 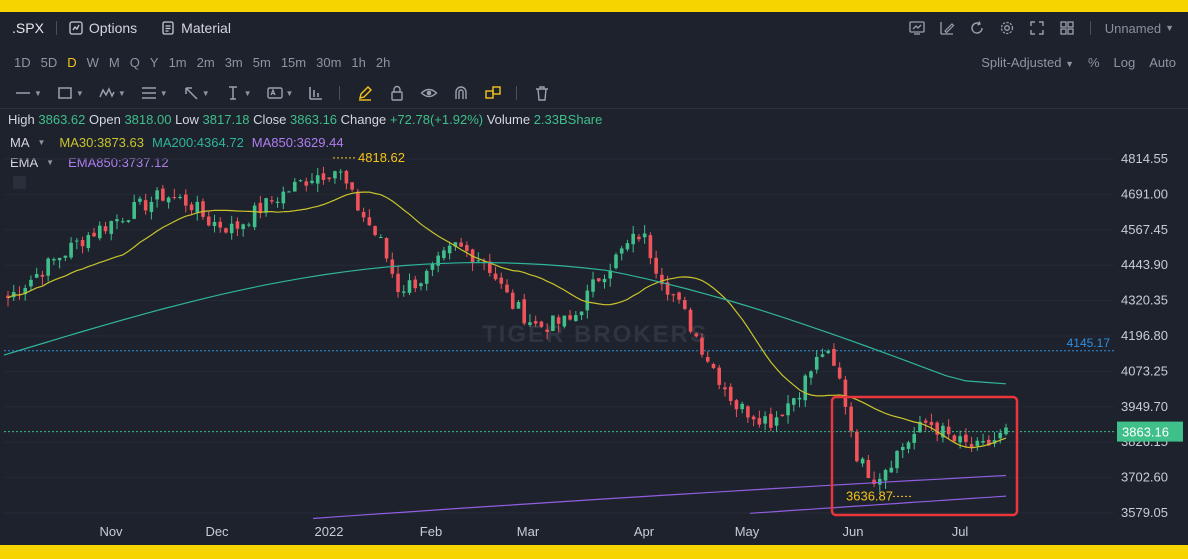 What do you see at coordinates (1093, 62) in the screenshot?
I see `percent-toggle: %` at bounding box center [1093, 62].